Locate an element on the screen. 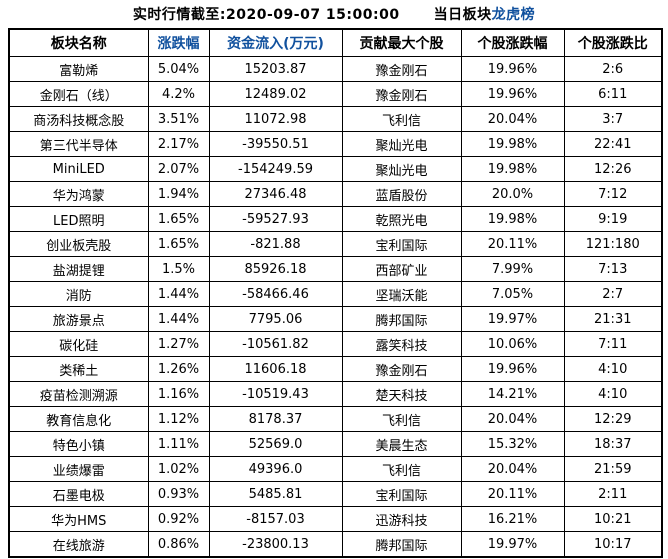 The image size is (668, 559). up-down-ratio-cell: 7:13 is located at coordinates (613, 269).